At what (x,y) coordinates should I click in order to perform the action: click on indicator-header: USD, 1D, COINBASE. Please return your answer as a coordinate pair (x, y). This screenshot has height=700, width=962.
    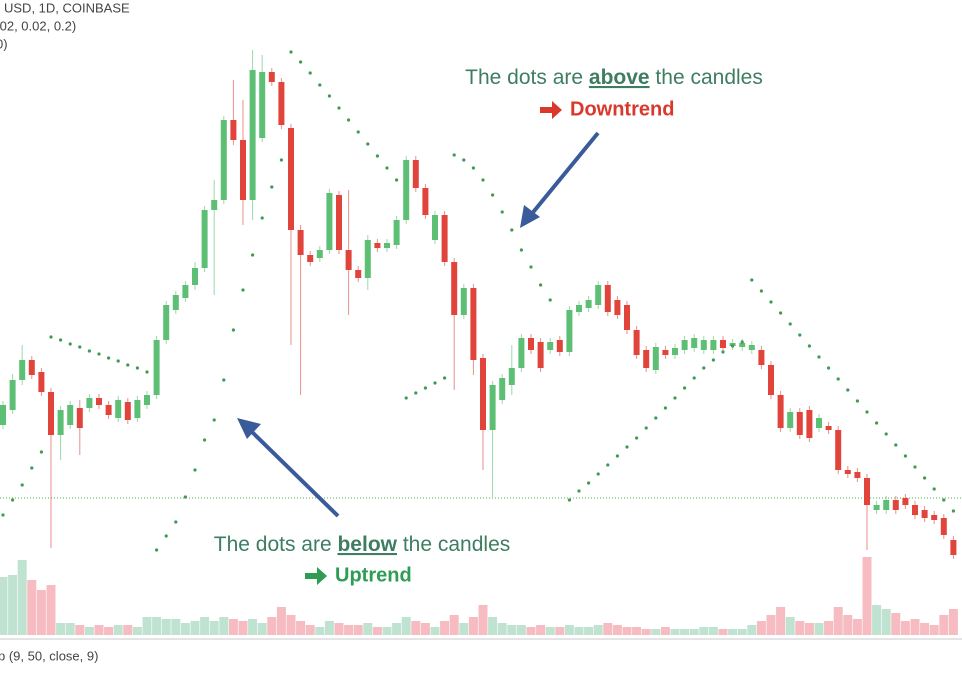
    Looking at the image, I should click on (67, 7).